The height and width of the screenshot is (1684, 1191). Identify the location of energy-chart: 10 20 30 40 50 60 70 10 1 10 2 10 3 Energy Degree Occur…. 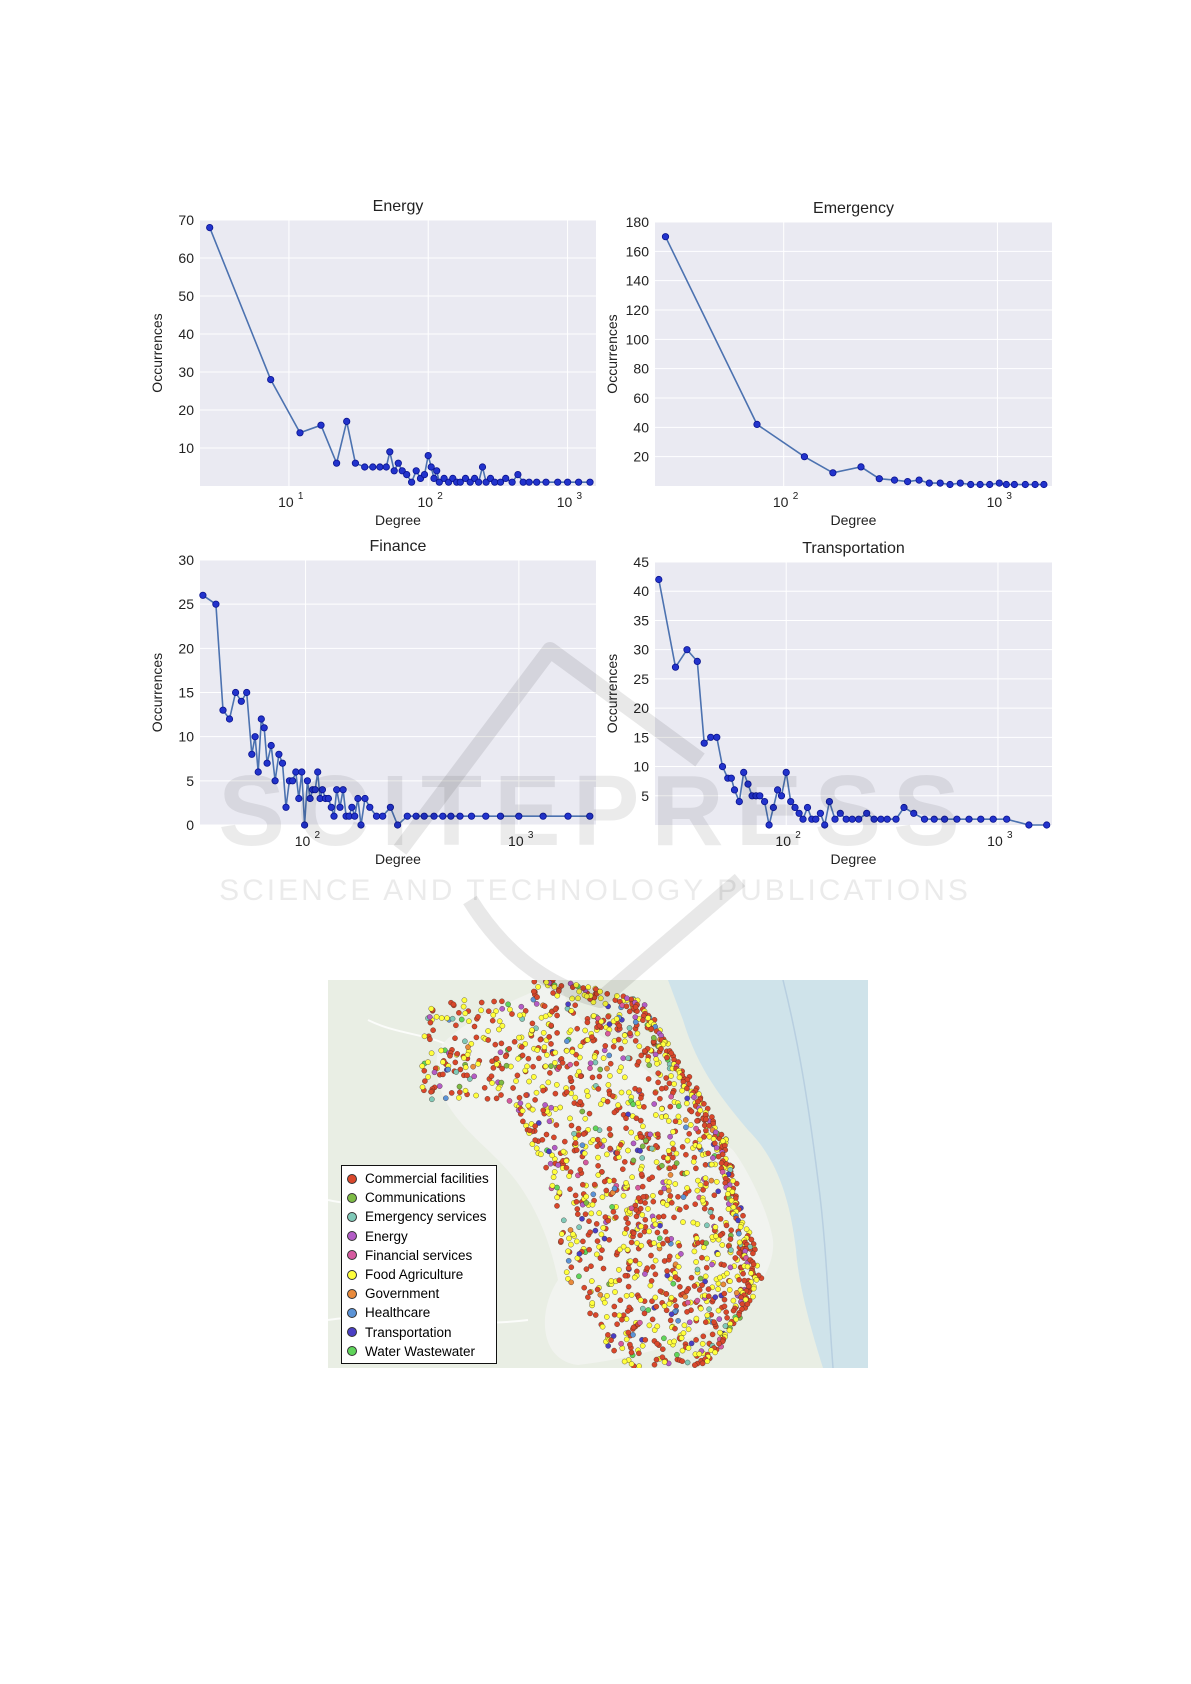
(372, 363).